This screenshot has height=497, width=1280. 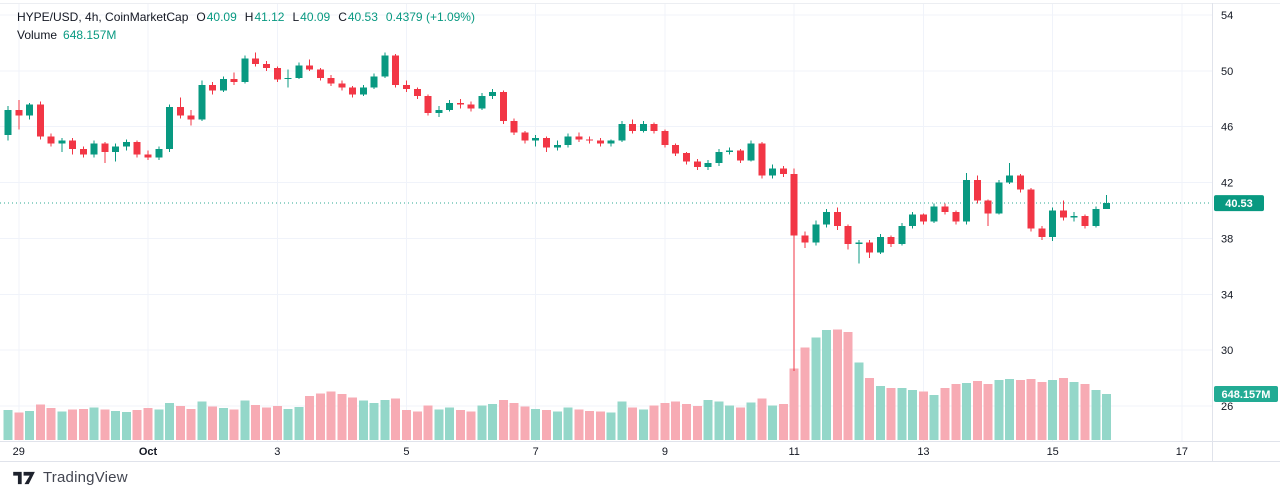 I want to click on price-change: 0.4379 (+1.09%), so click(x=430, y=17).